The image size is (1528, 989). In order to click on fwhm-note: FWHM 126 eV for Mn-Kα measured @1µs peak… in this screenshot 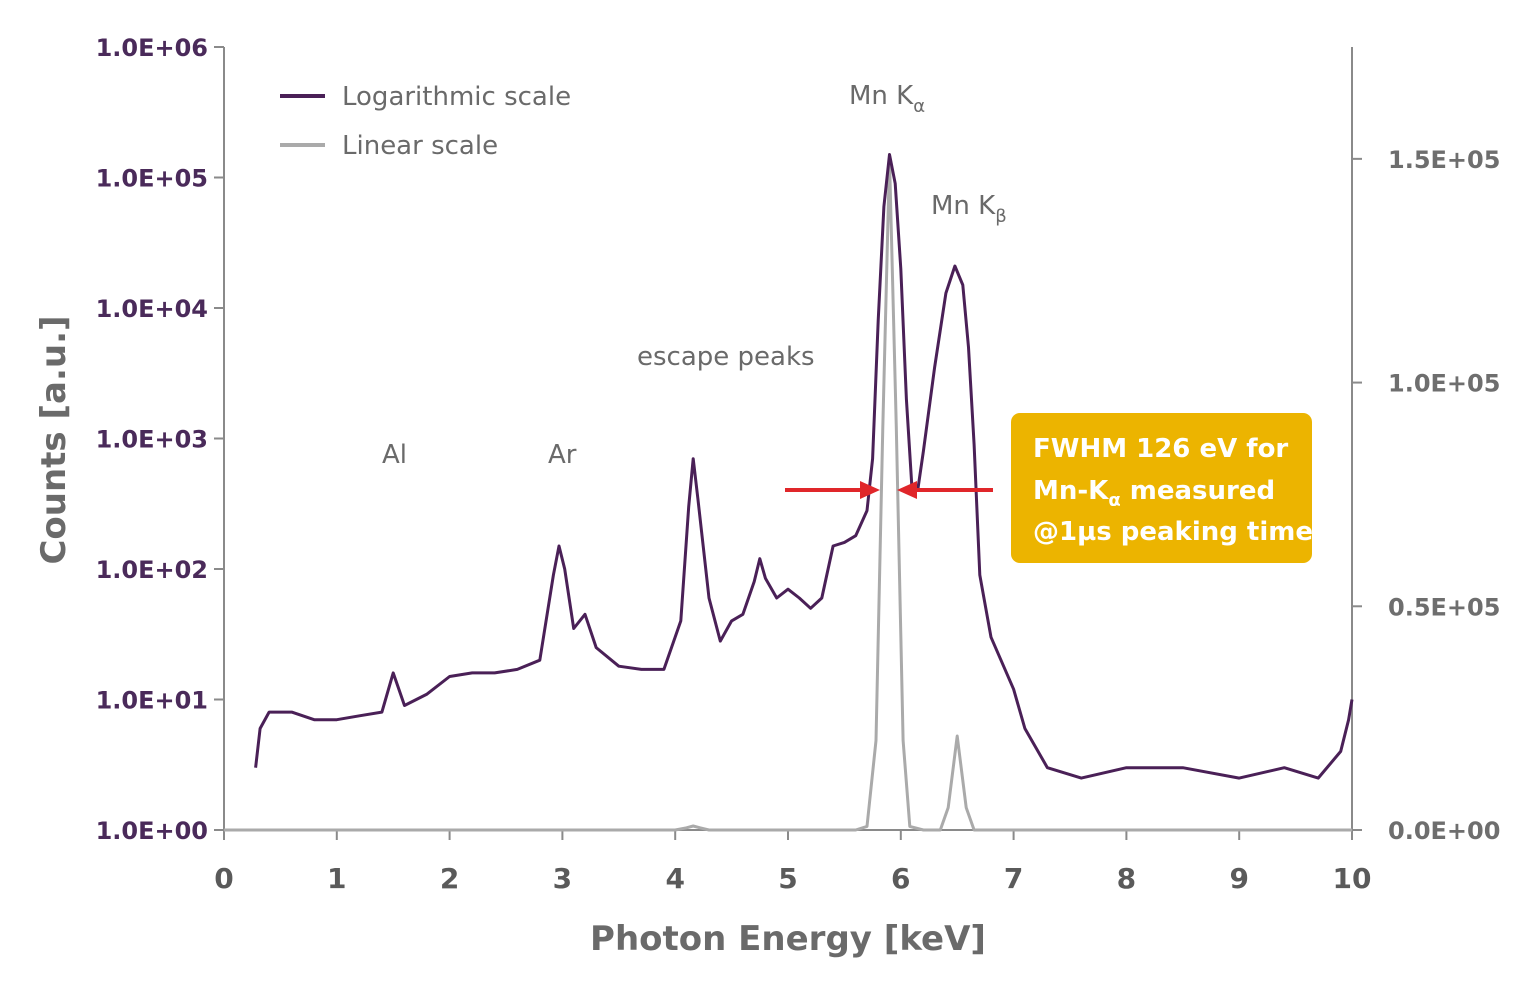, I will do `click(1162, 488)`.